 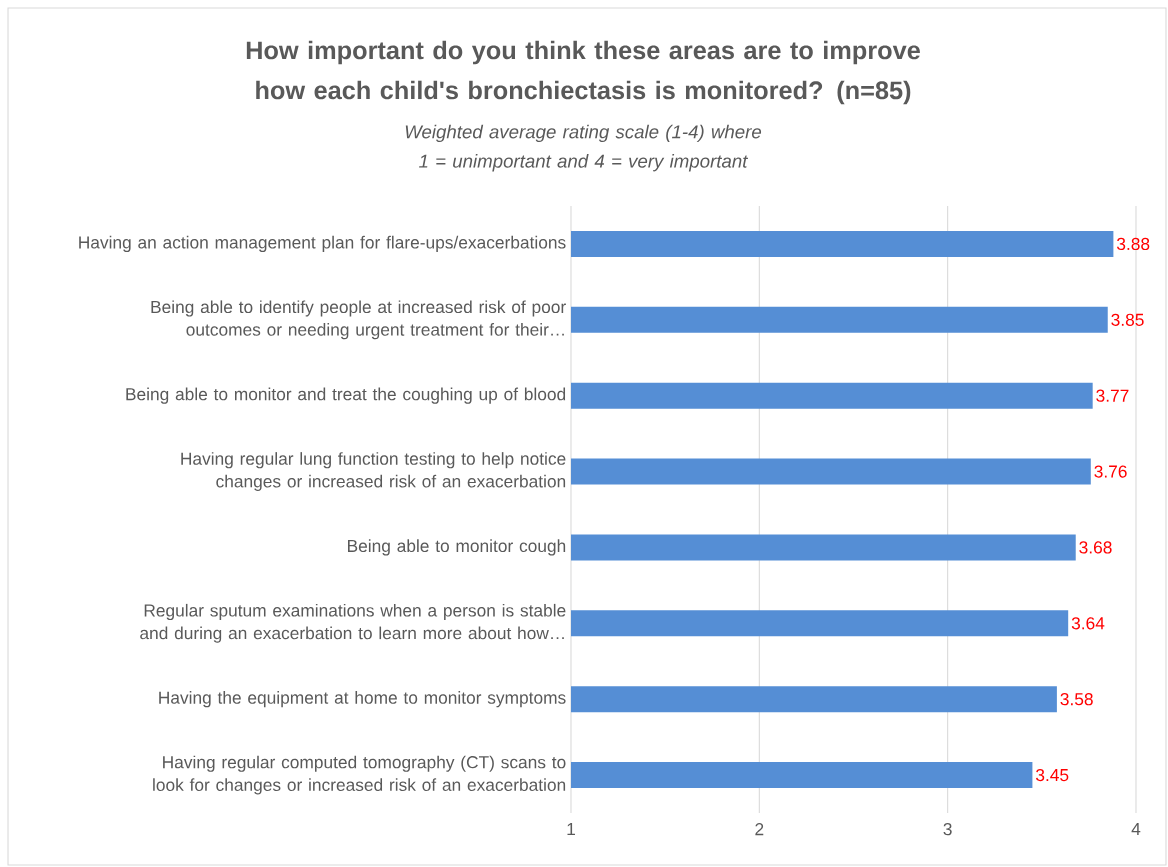 I want to click on x-tick-label: 3, so click(x=947, y=829).